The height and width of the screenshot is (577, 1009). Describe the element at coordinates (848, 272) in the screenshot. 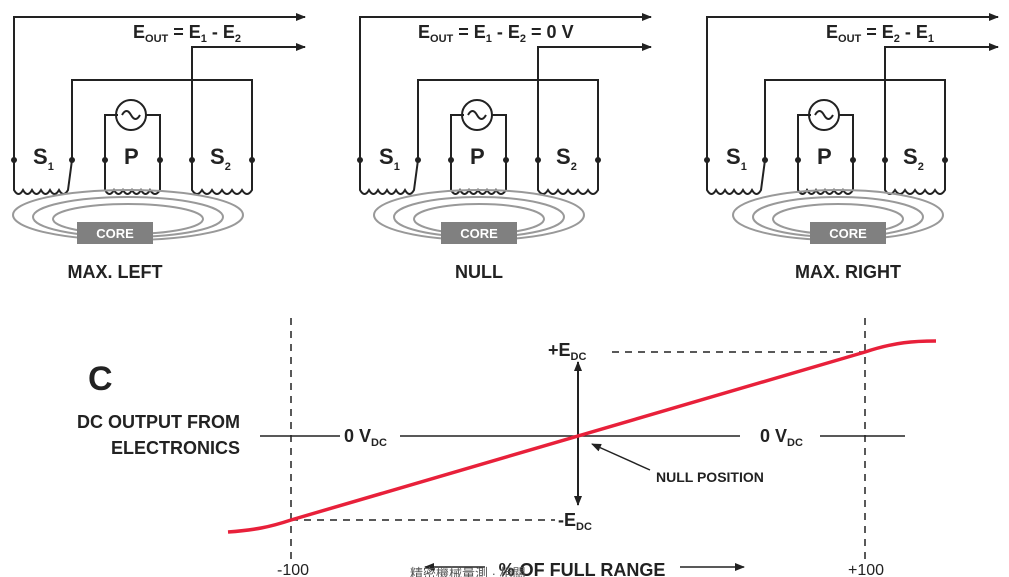

I see `panel-title: MAX. RIGHT` at that location.